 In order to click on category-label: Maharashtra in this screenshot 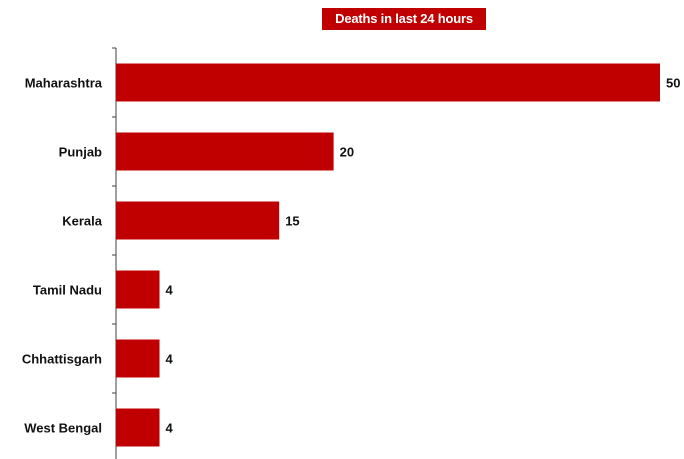, I will do `click(64, 83)`.